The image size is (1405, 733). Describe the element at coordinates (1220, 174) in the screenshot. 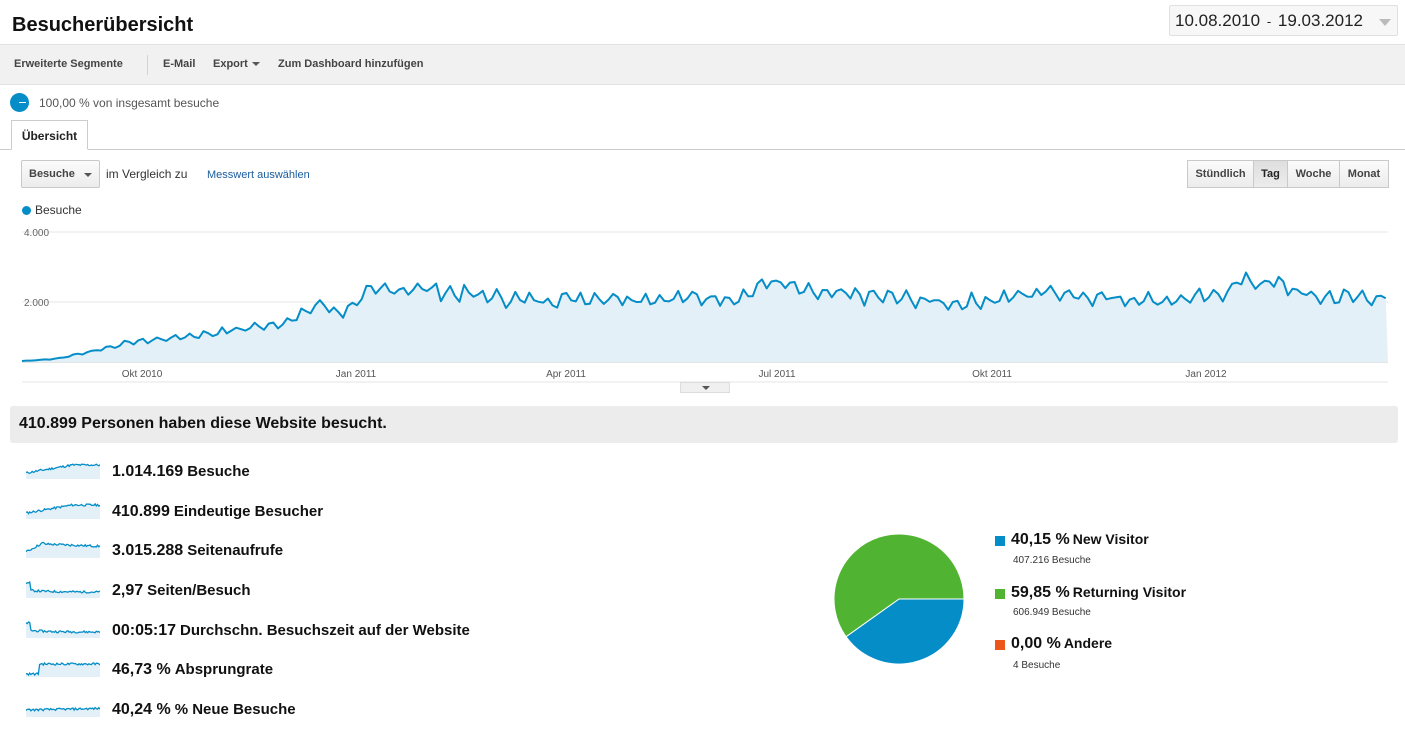

I see `granularity-hourly-button: Stündlich` at that location.